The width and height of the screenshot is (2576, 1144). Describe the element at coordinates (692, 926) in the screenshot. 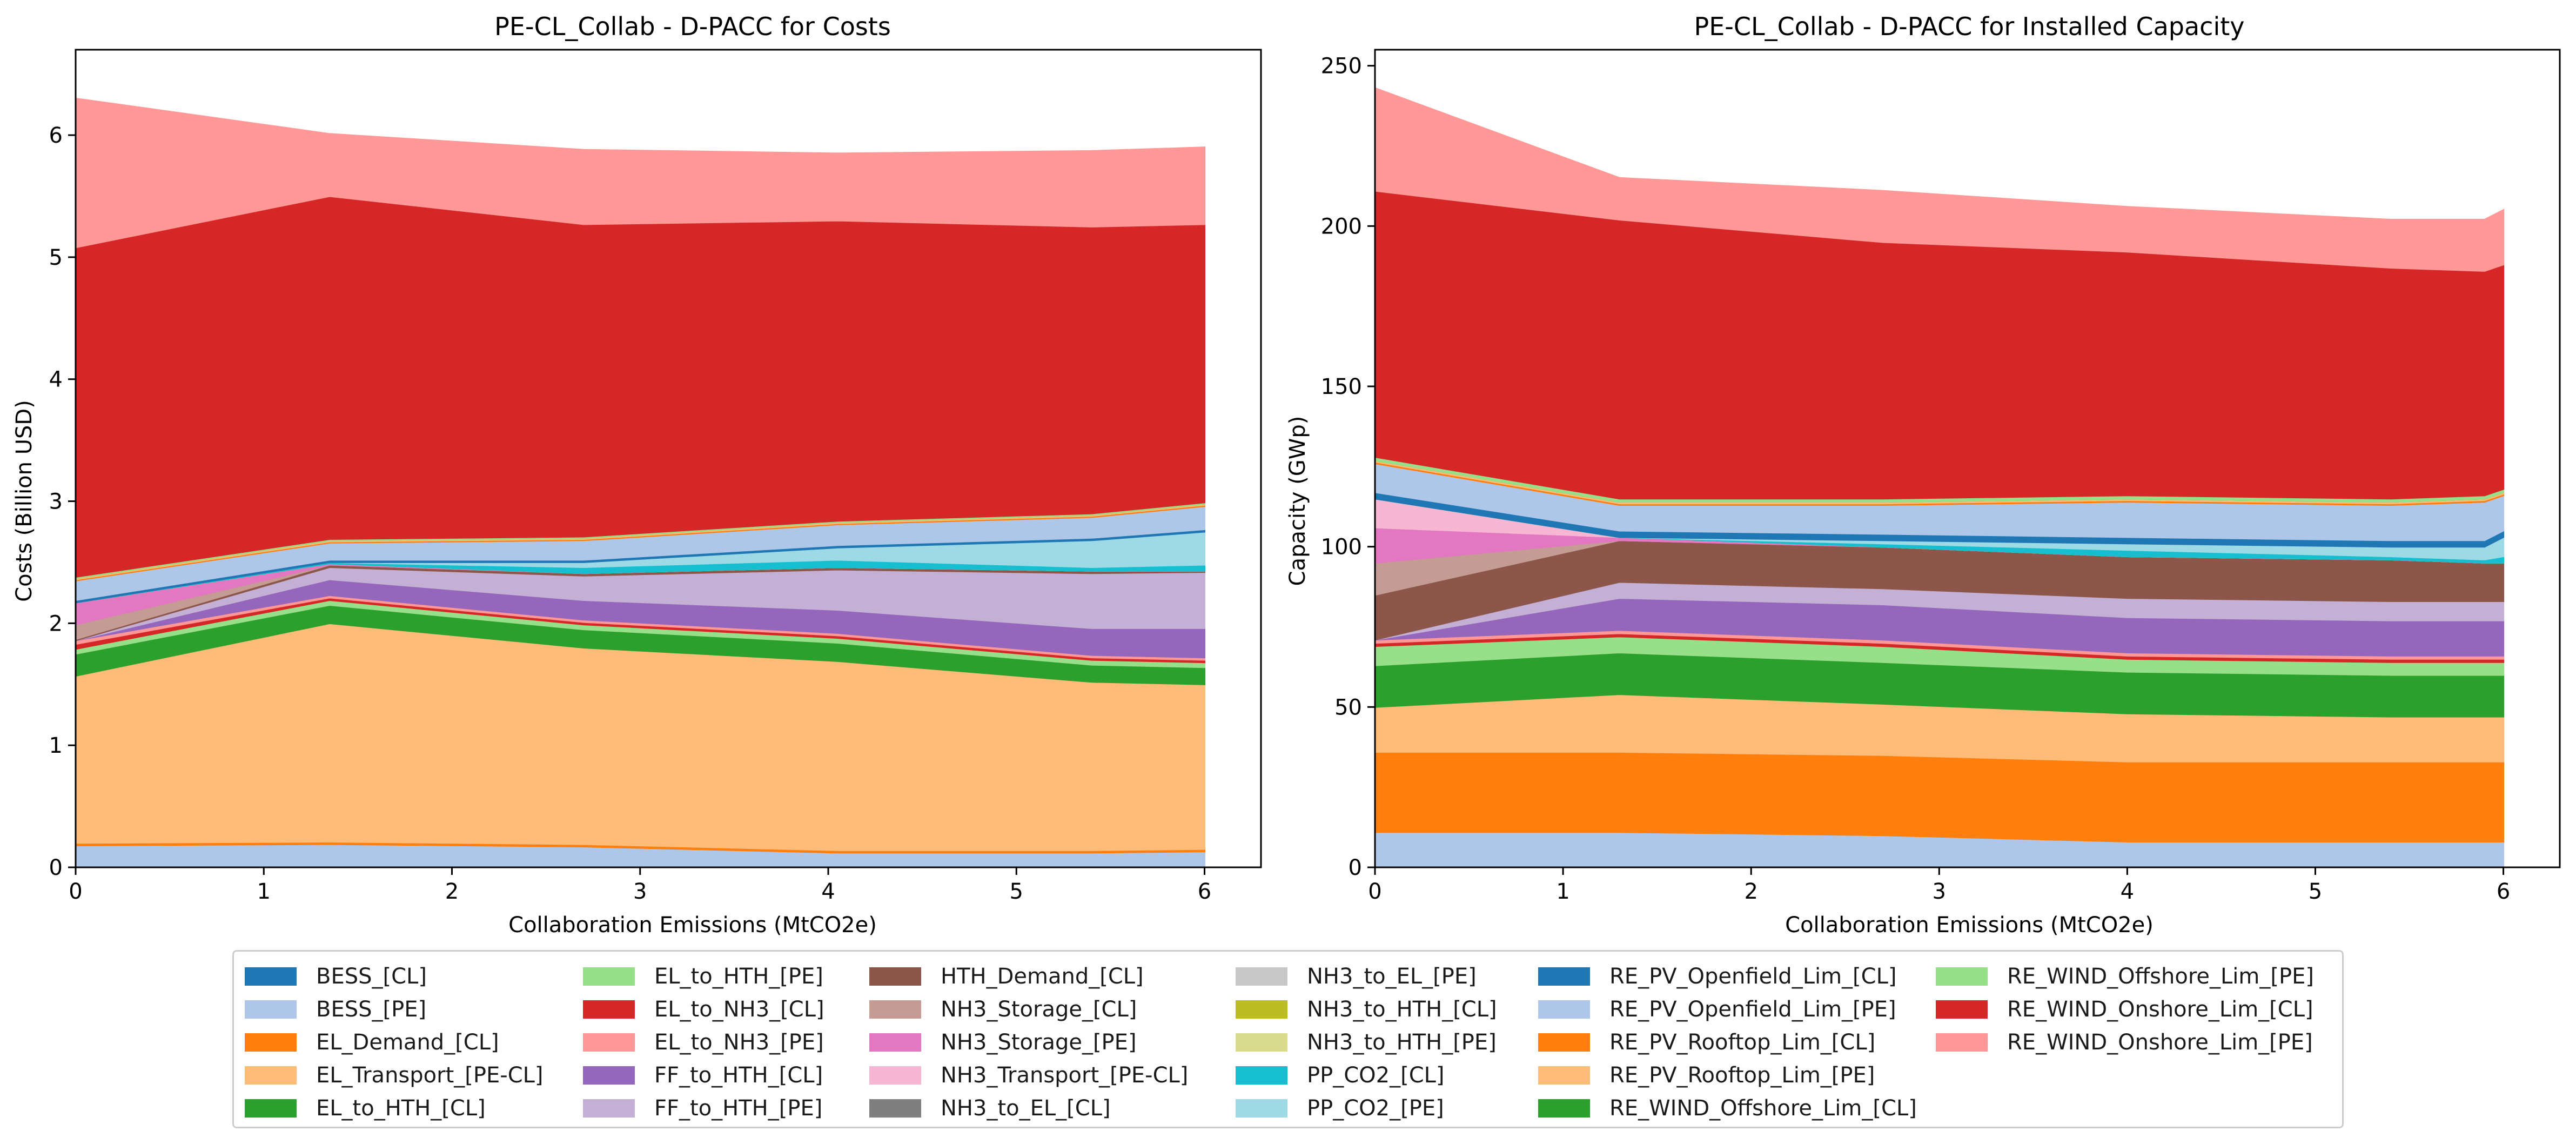

I see `costs-x-axis-label: Collaboration Emissions (MtCO2e)` at that location.